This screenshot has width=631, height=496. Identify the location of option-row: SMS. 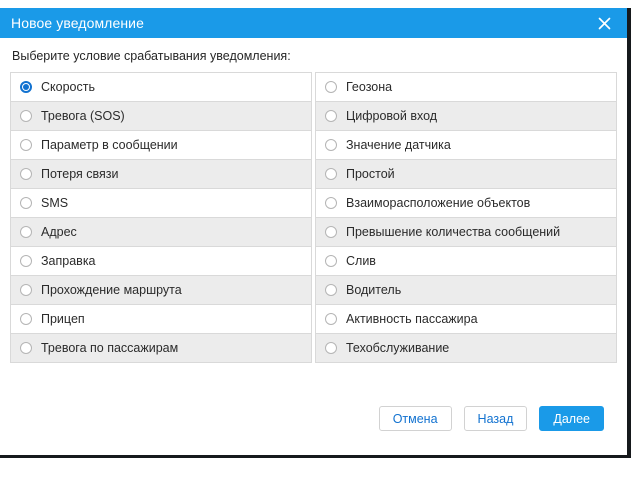
(161, 203).